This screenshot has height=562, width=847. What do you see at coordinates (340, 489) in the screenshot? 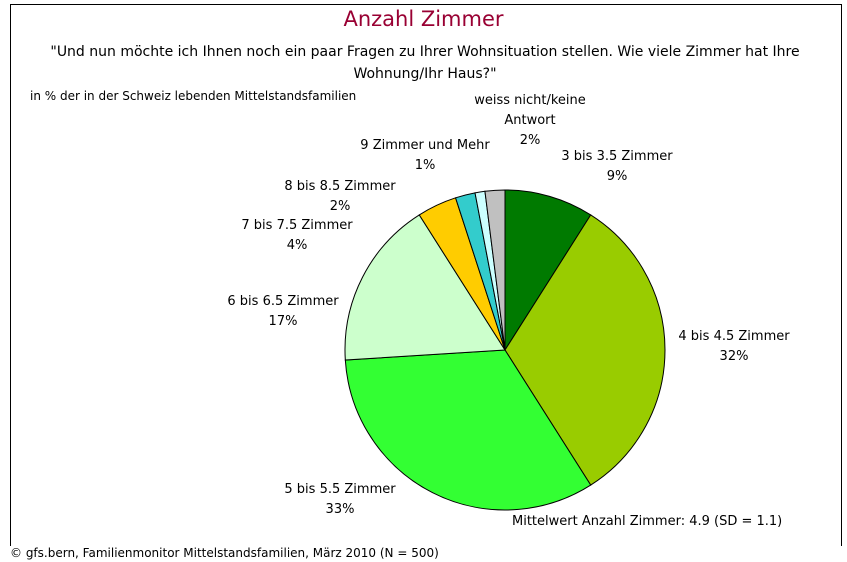
I see `slice-name: 5 bis 5.5 Zimmer` at bounding box center [340, 489].